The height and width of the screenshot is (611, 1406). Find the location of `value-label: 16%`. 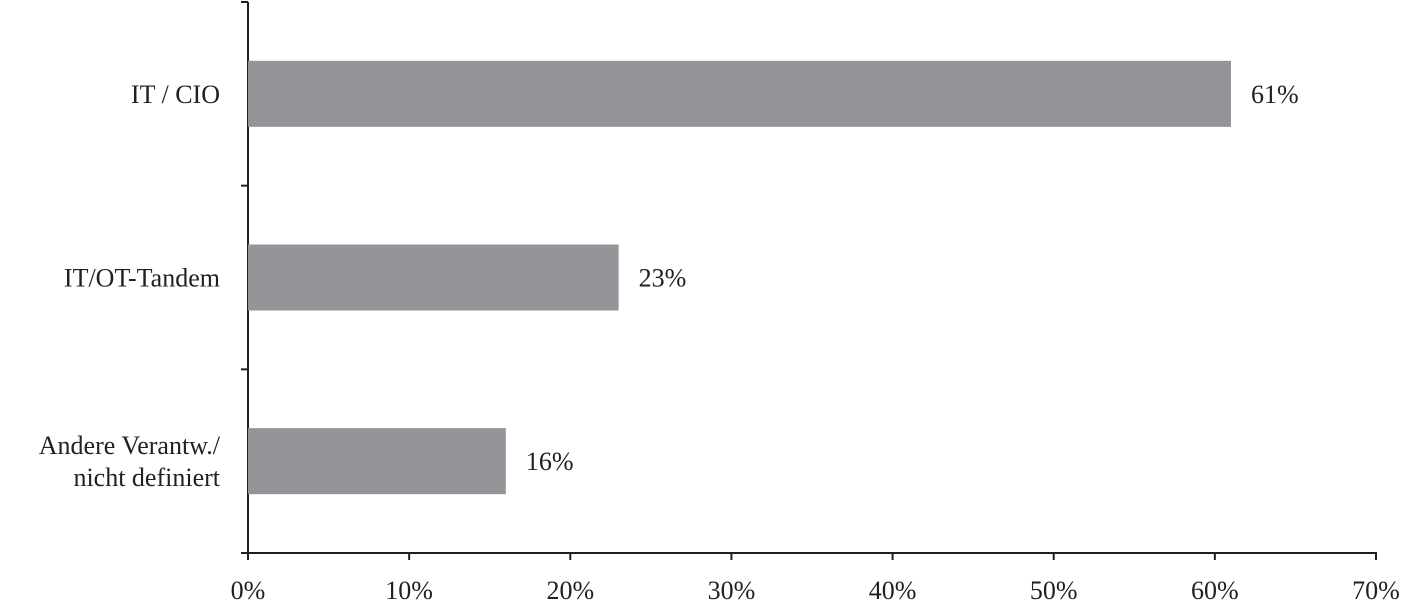

value-label: 16% is located at coordinates (550, 461).